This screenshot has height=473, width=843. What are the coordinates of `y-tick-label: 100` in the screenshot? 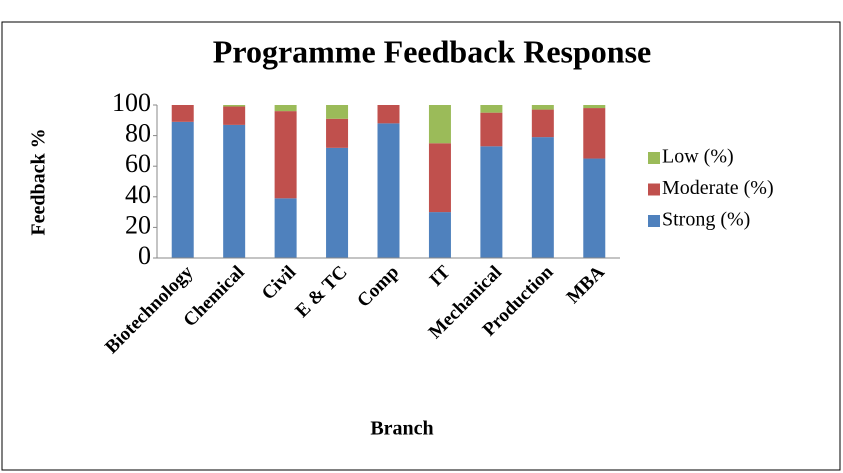 It's located at (131, 102).